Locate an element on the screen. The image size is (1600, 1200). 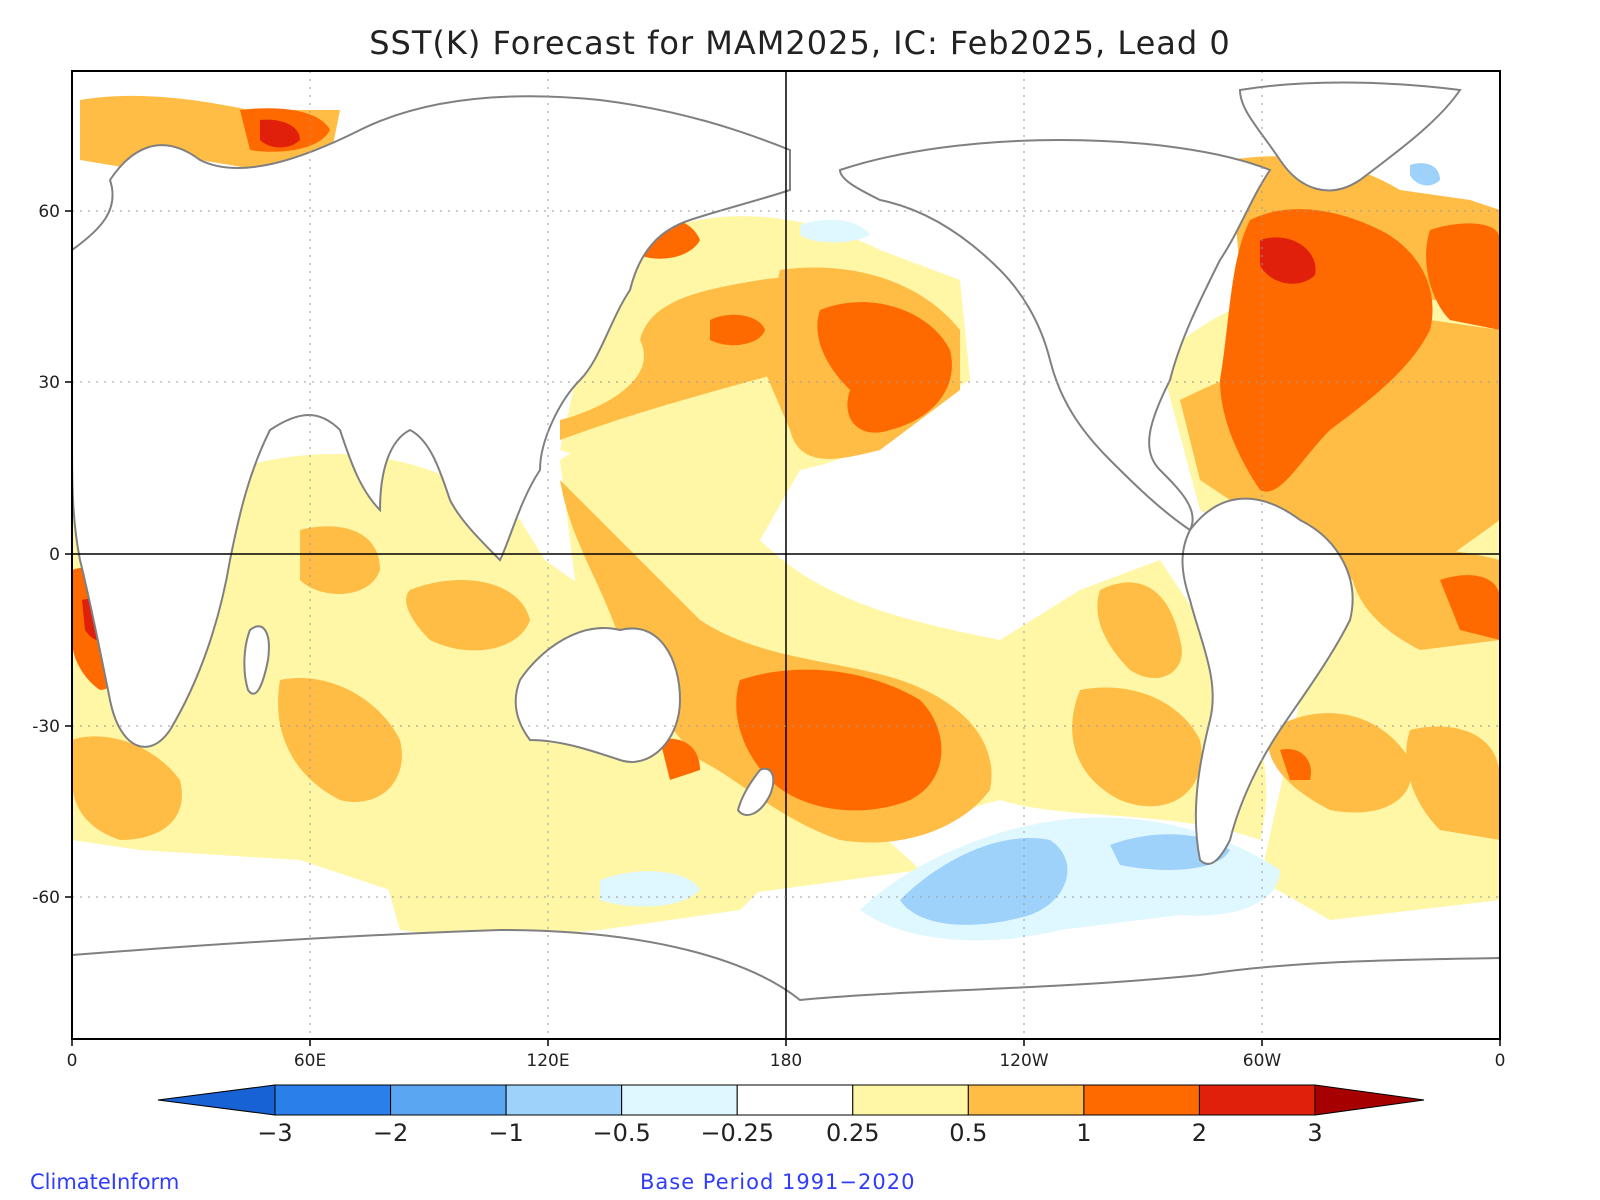
colorbar-label: −1 is located at coordinates (505, 1133).